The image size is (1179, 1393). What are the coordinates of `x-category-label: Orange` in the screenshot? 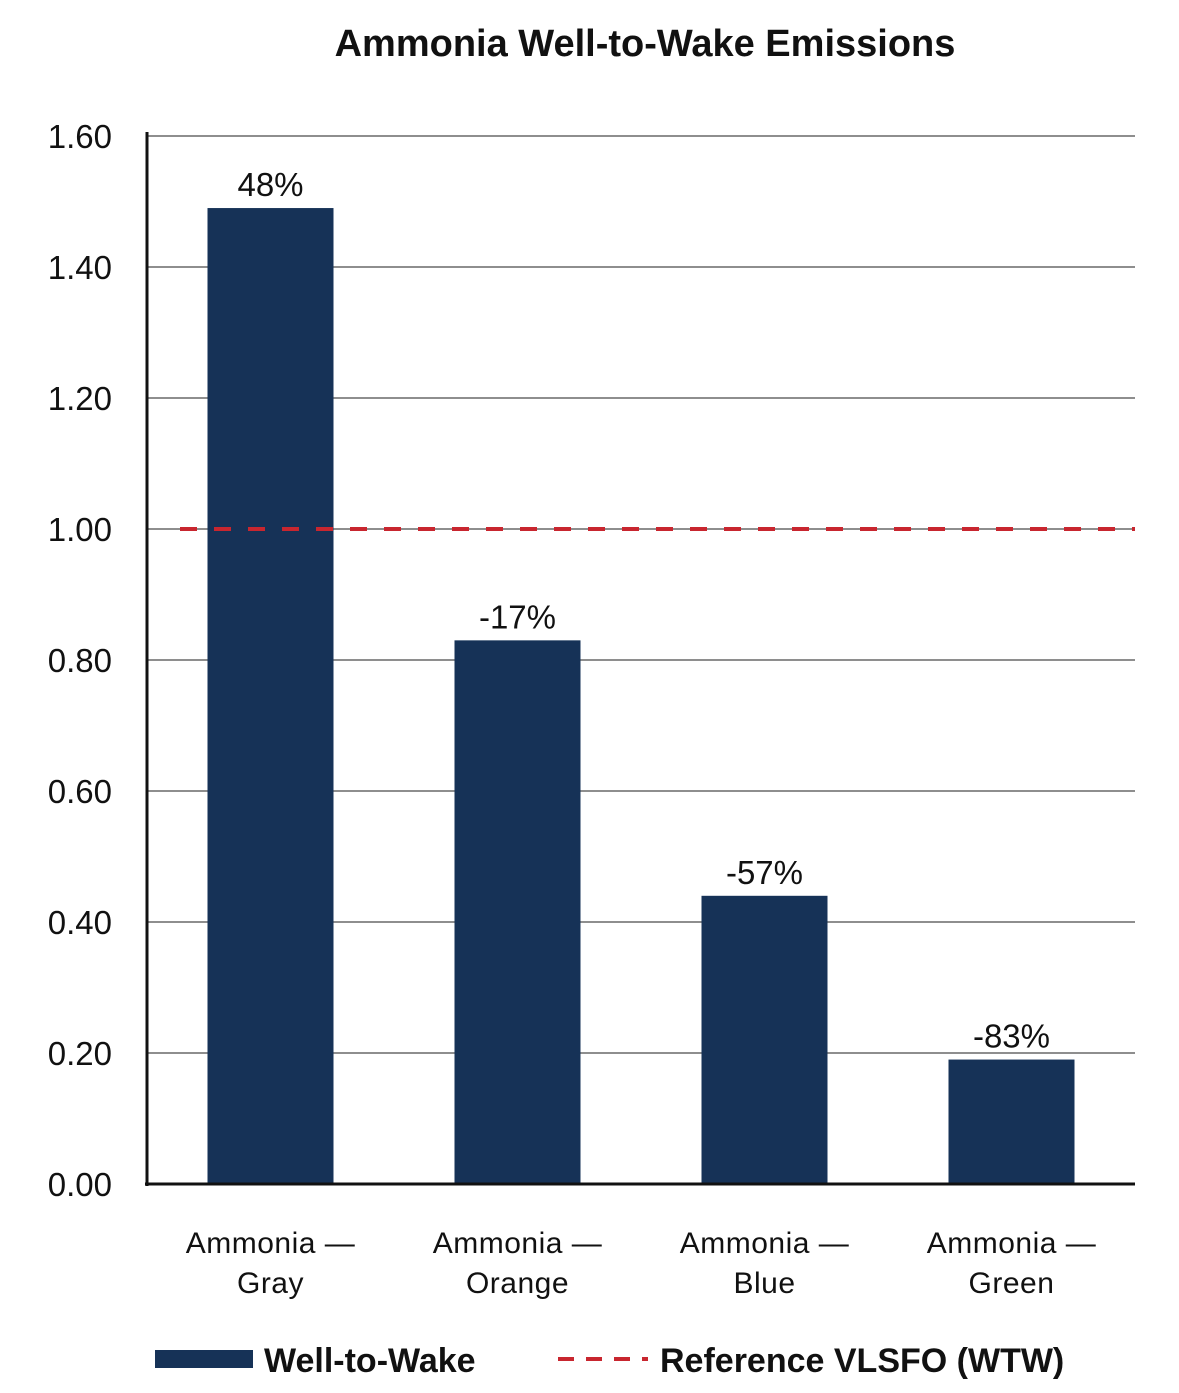 It's located at (517, 1283).